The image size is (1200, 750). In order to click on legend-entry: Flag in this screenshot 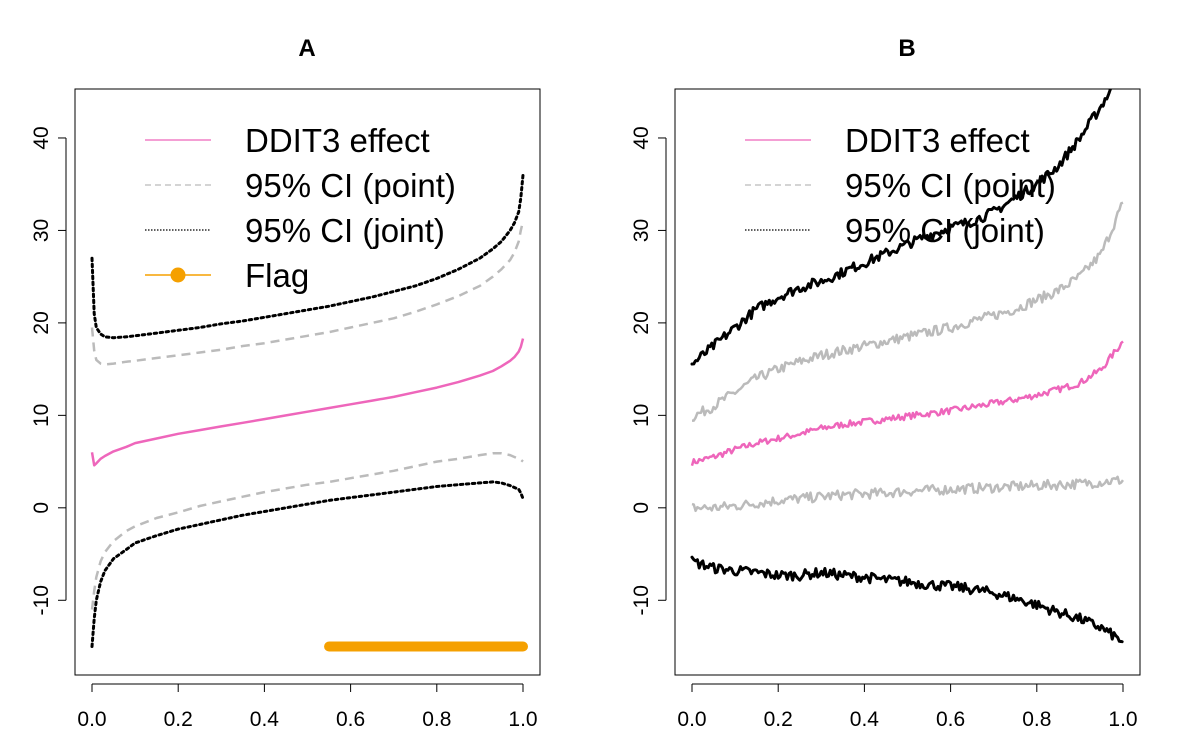, I will do `click(227, 275)`.